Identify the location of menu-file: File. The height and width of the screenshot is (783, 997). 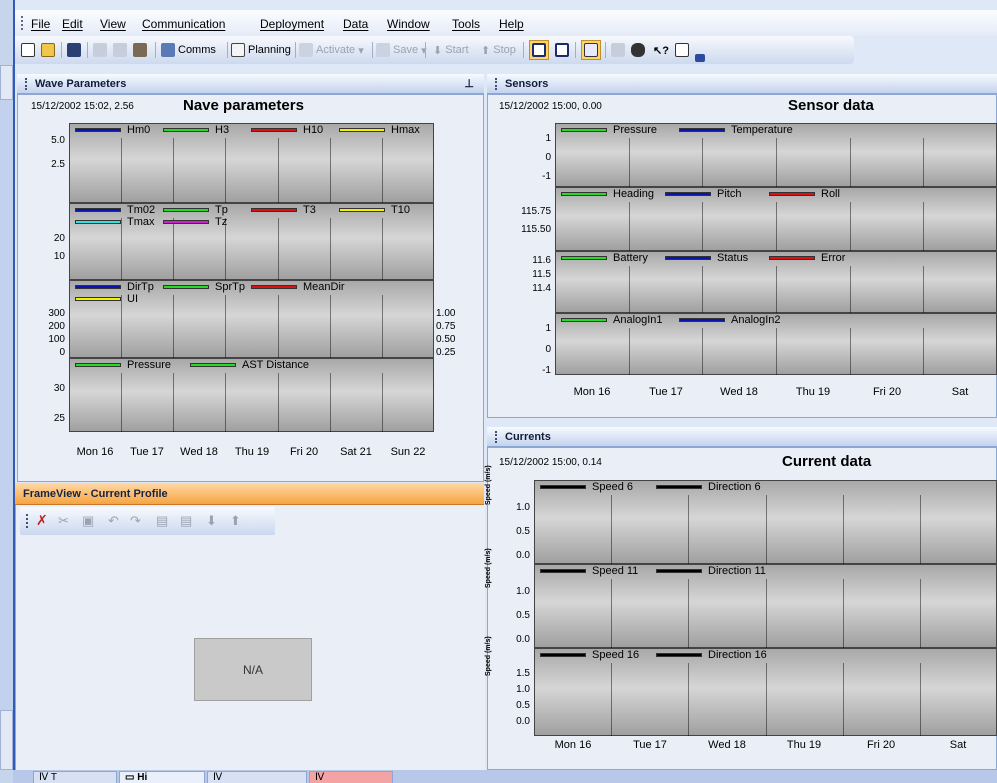
(41, 24).